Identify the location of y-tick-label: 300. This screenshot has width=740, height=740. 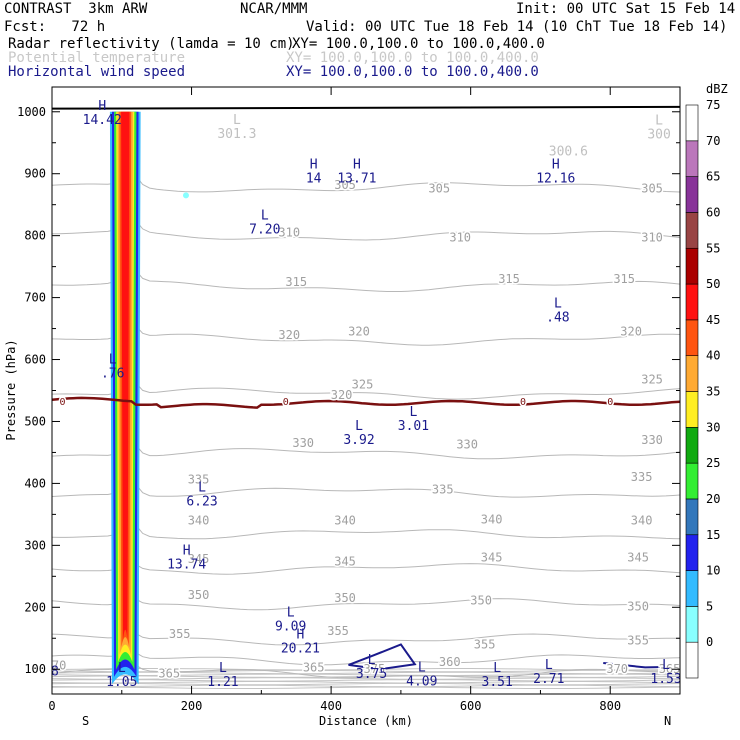
(35, 545).